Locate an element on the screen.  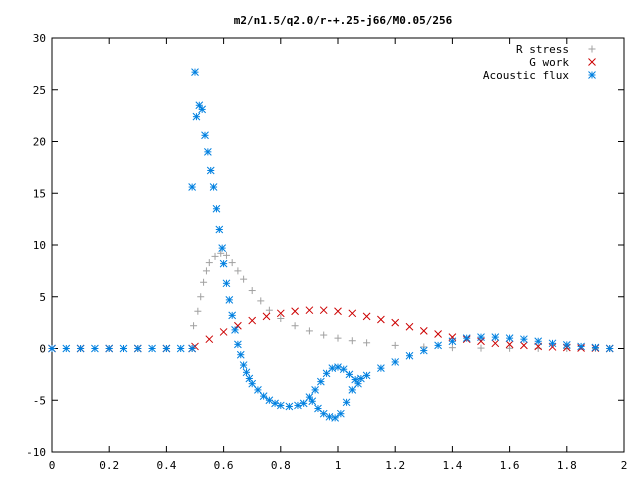
y-tick-label: 0 is located at coordinates (42, 349).